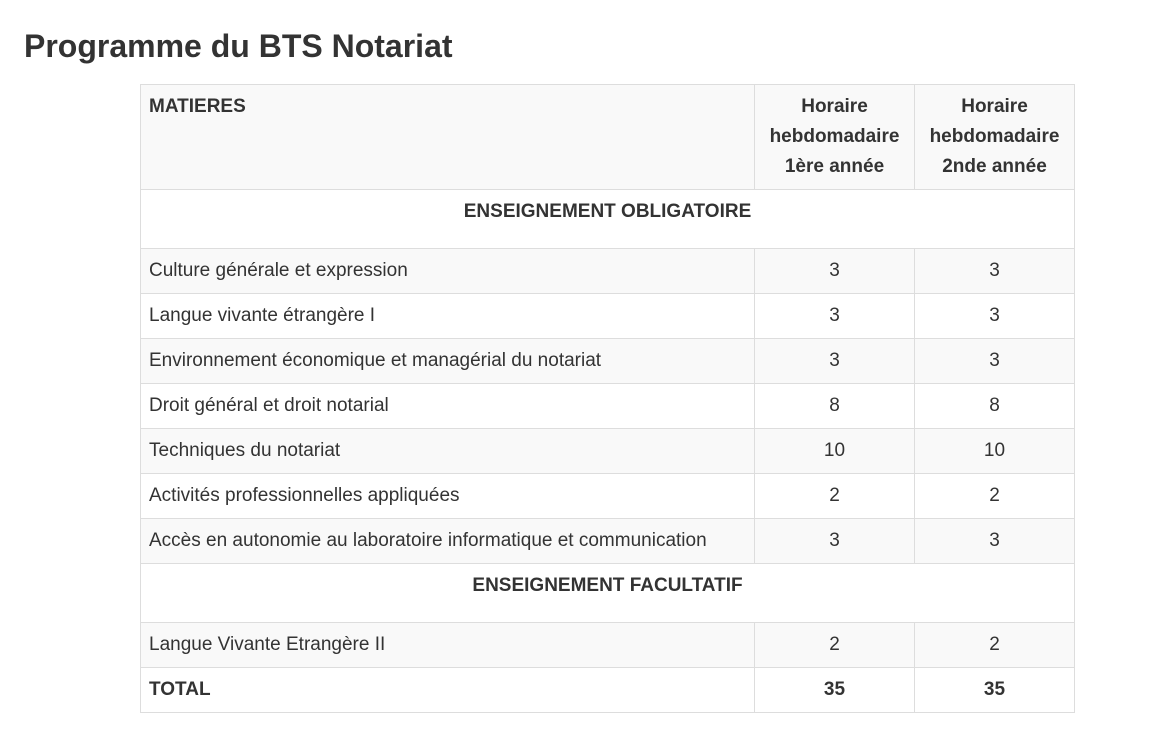  What do you see at coordinates (447, 271) in the screenshot?
I see `subject-cell: Culture générale et expression` at bounding box center [447, 271].